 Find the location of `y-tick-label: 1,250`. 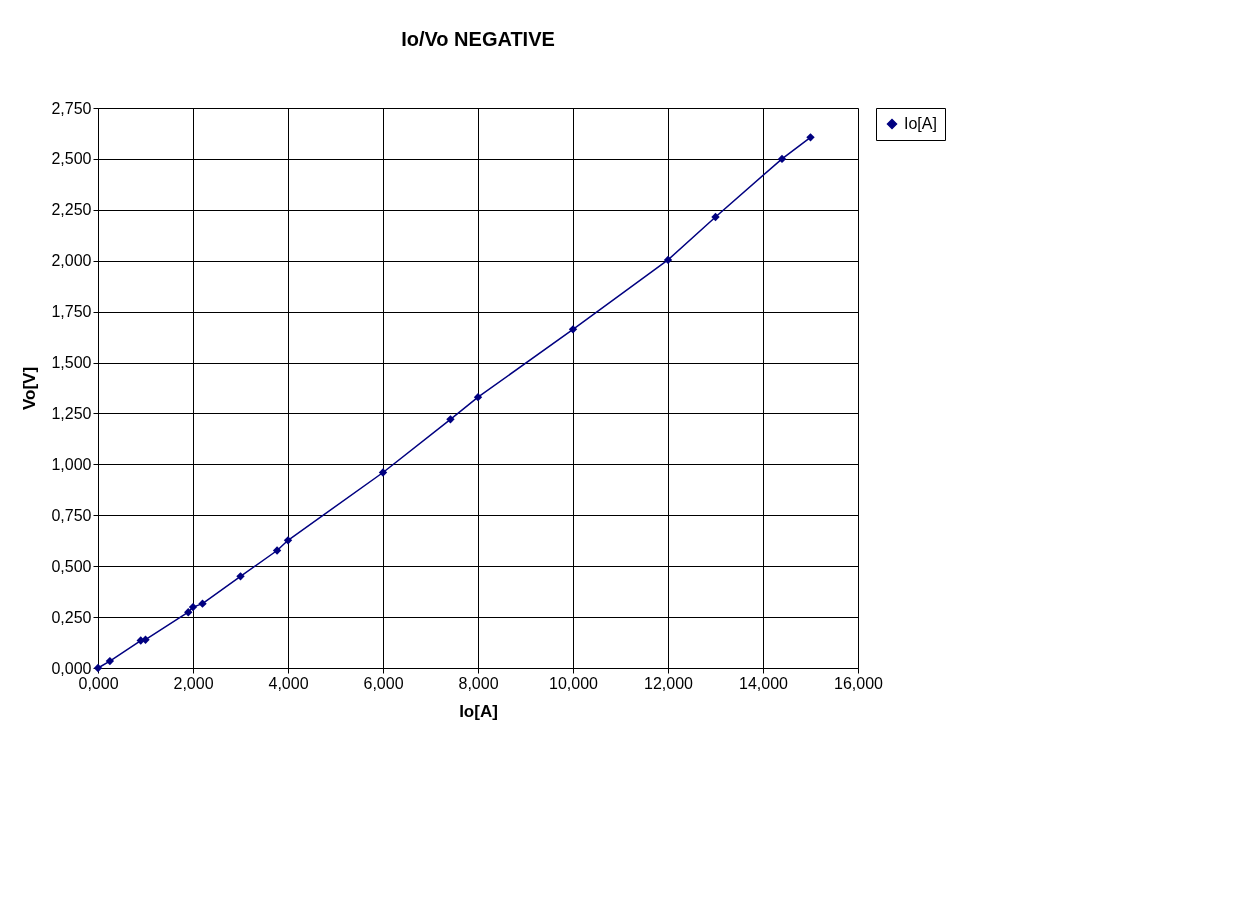

y-tick-label: 1,250 is located at coordinates (71, 413).